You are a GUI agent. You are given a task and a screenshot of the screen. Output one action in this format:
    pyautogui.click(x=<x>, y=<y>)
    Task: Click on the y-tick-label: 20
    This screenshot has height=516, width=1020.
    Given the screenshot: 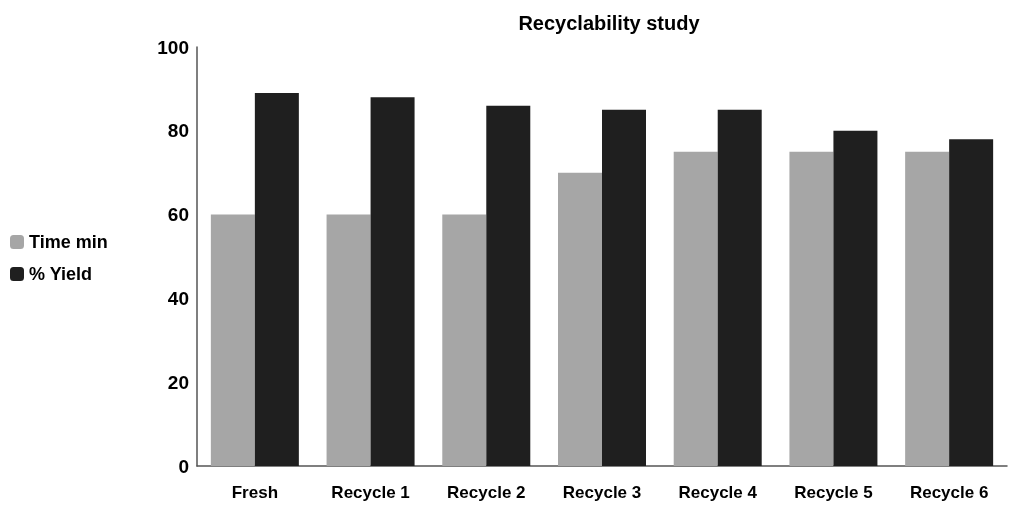 What is the action you would take?
    pyautogui.click(x=178, y=382)
    